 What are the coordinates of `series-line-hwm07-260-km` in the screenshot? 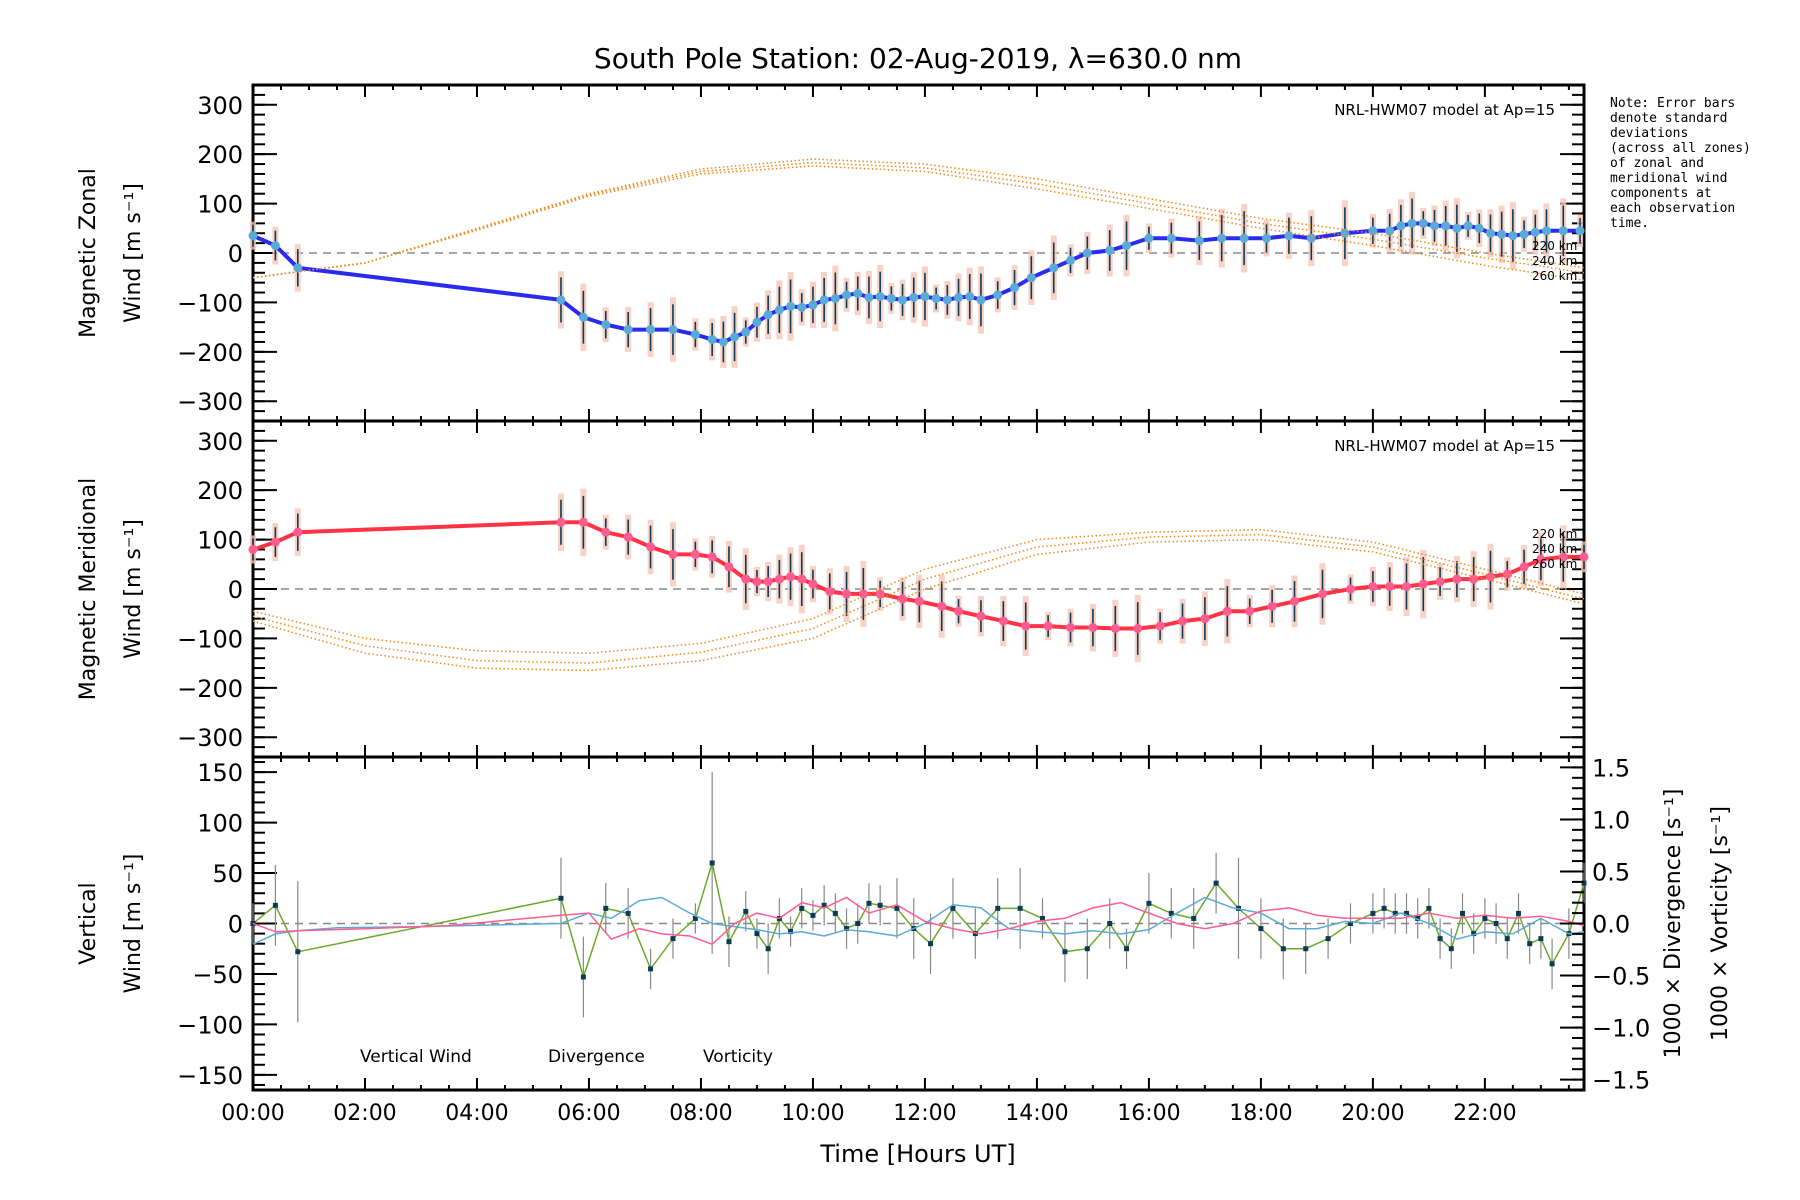 It's located at (918, 605).